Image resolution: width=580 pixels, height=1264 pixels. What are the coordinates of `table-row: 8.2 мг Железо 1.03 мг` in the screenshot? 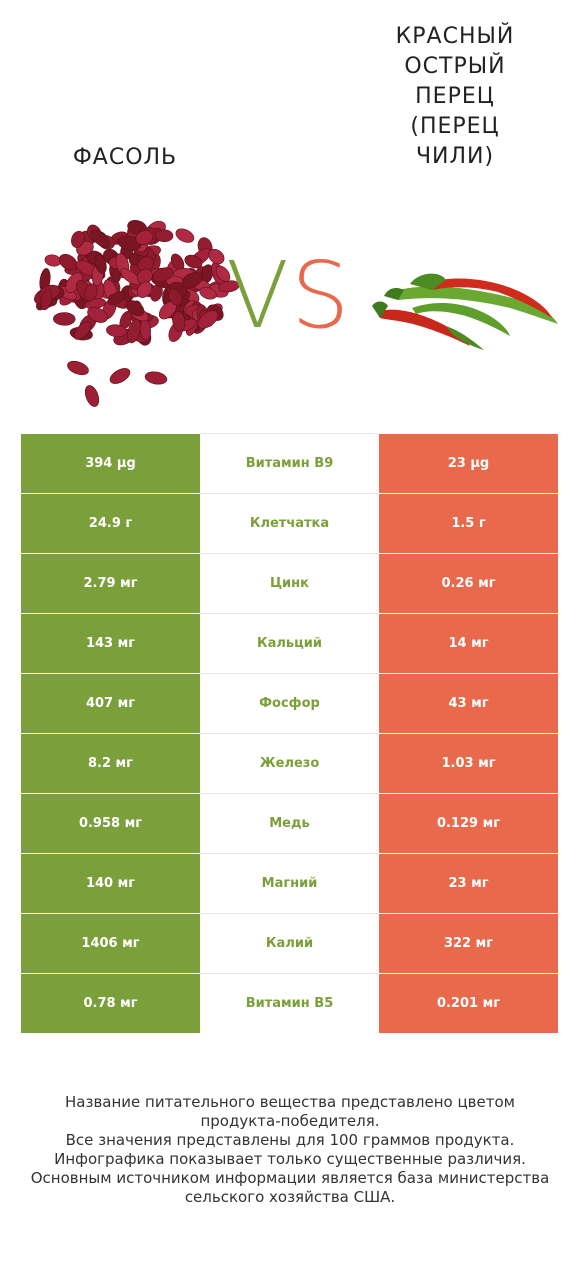 It's located at (289, 763).